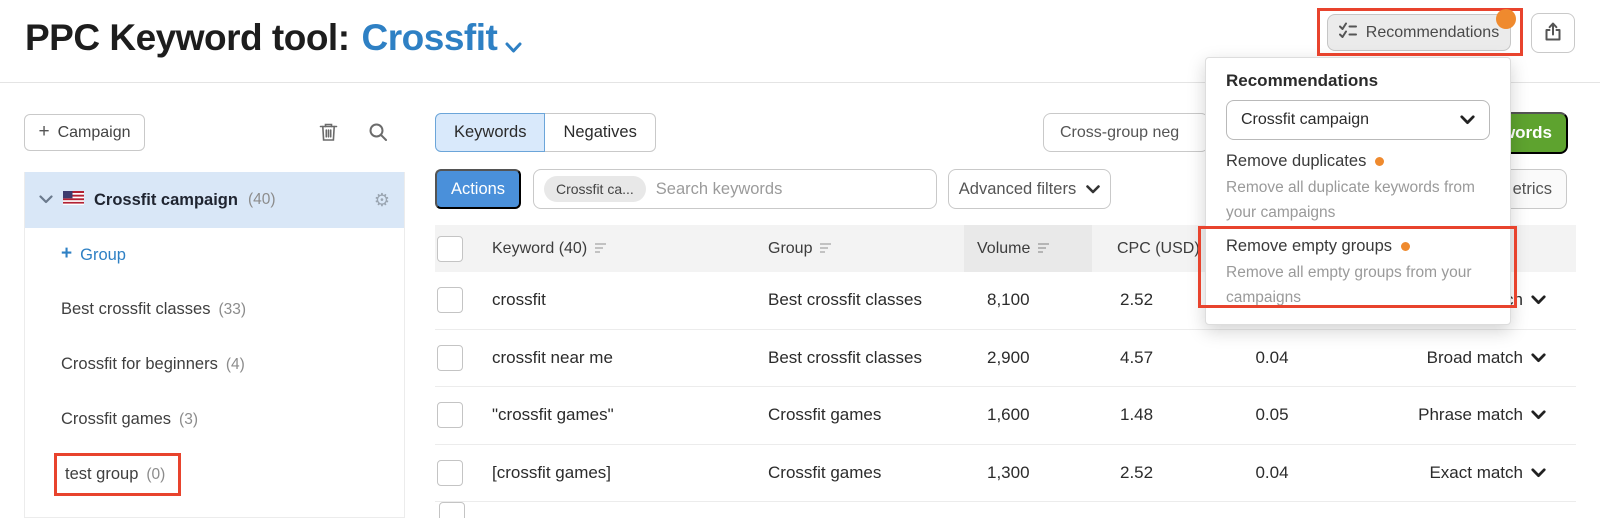 This screenshot has width=1600, height=518. I want to click on header-cpc-label: CPC (USD), so click(1158, 248).